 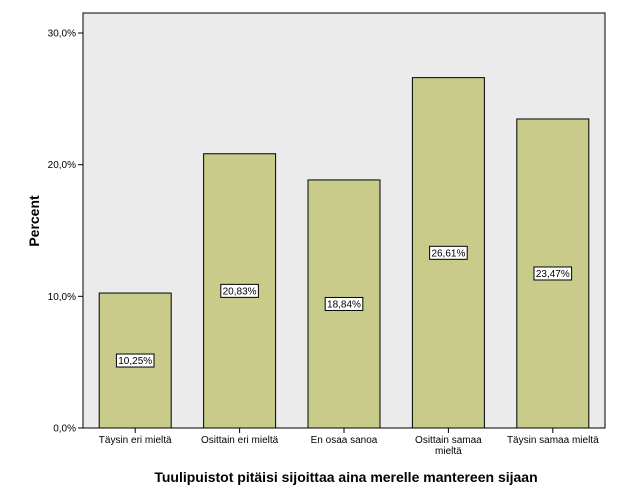 I want to click on x-tick-label: Osittain samaa mieltä, so click(x=448, y=446).